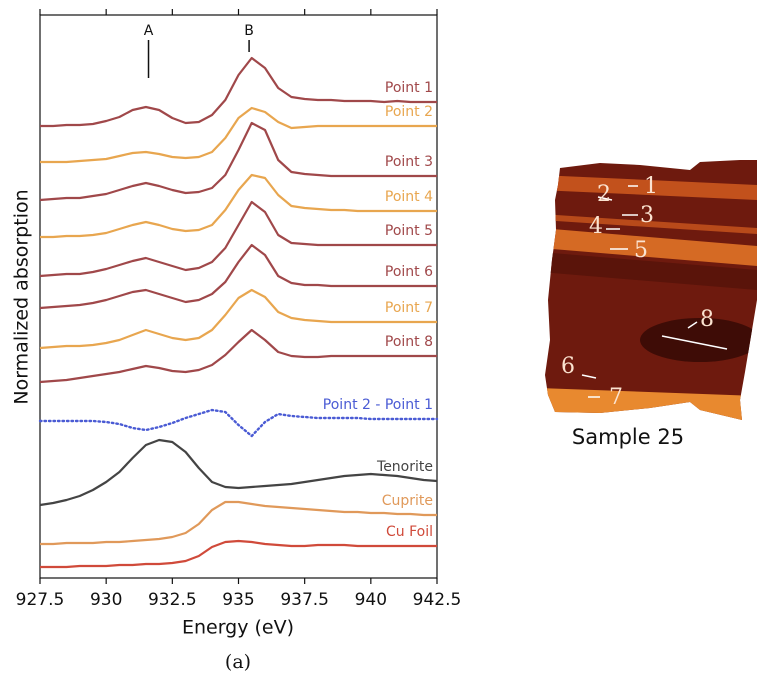  I want to click on series-label: Point 5, so click(409, 231).